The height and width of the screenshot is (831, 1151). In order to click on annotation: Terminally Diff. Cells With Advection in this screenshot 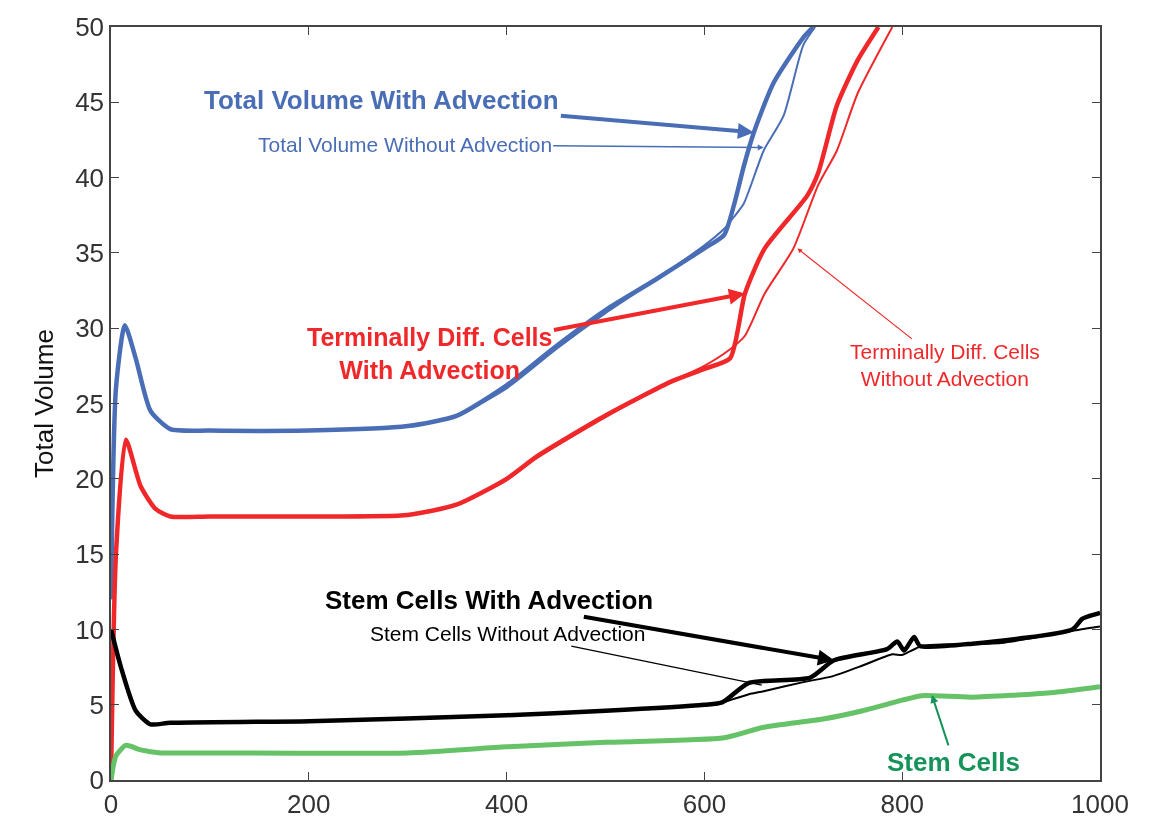, I will do `click(430, 353)`.